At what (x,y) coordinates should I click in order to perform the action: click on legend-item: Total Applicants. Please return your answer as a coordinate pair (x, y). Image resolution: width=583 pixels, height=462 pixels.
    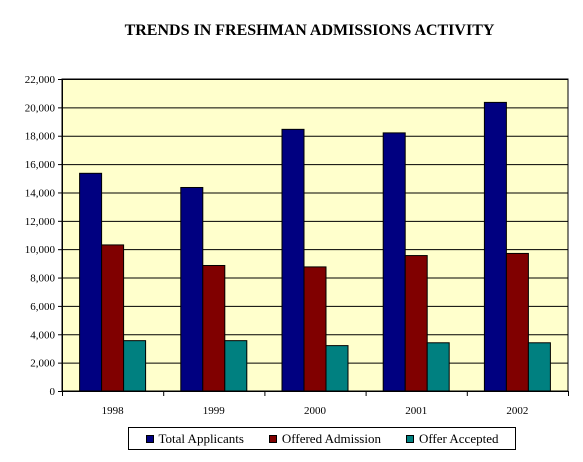
    Looking at the image, I should click on (194, 438).